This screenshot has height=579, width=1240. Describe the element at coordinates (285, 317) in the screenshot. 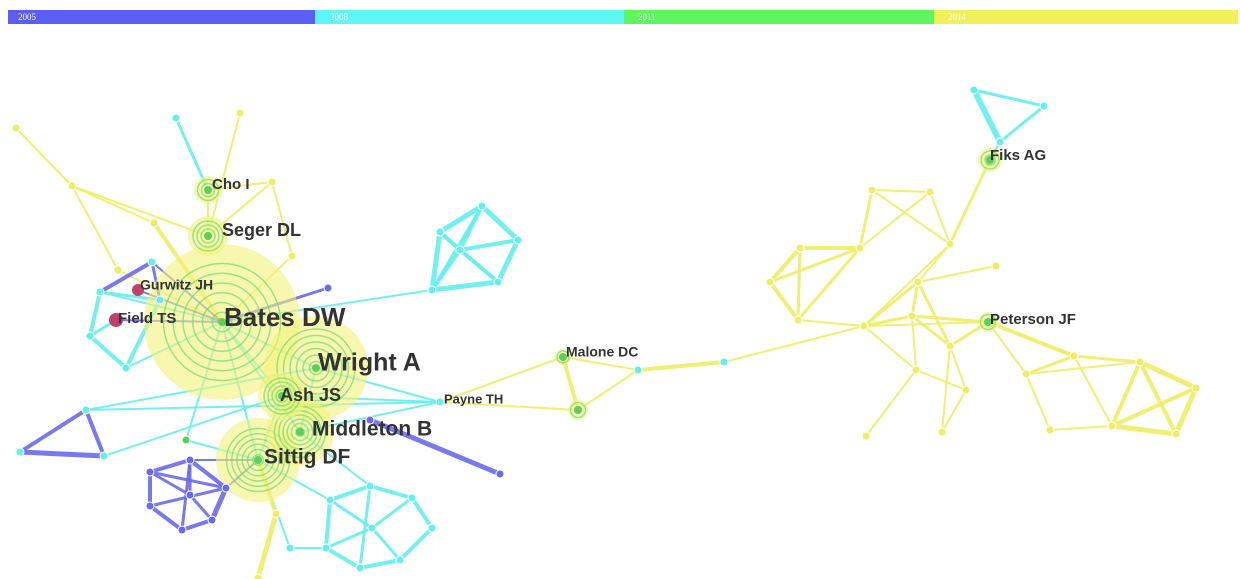

I see `node-label: Bates DW` at that location.